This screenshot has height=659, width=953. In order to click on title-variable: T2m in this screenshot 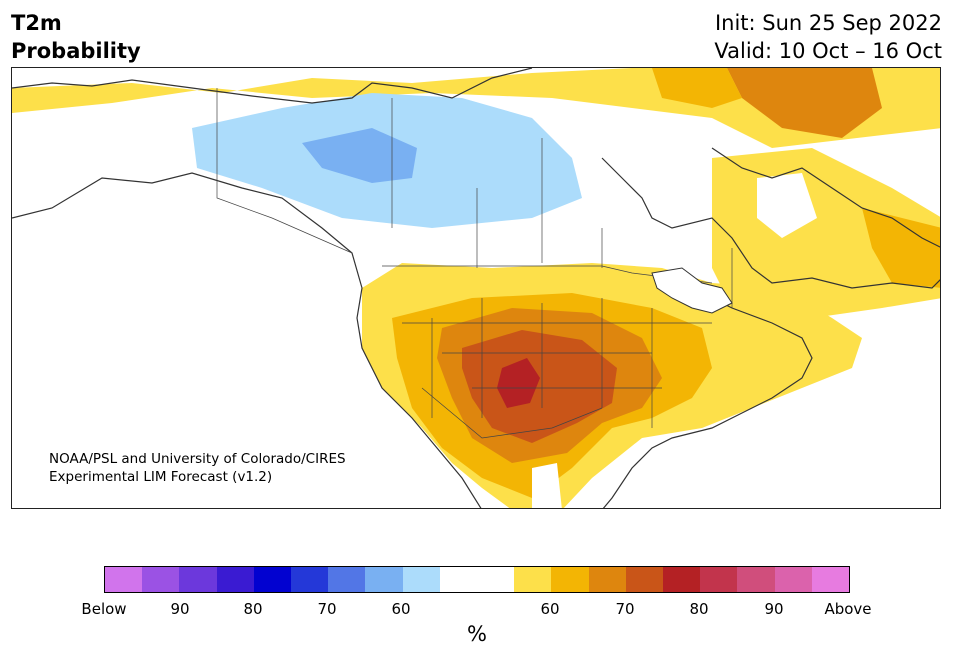, I will do `click(36, 23)`.